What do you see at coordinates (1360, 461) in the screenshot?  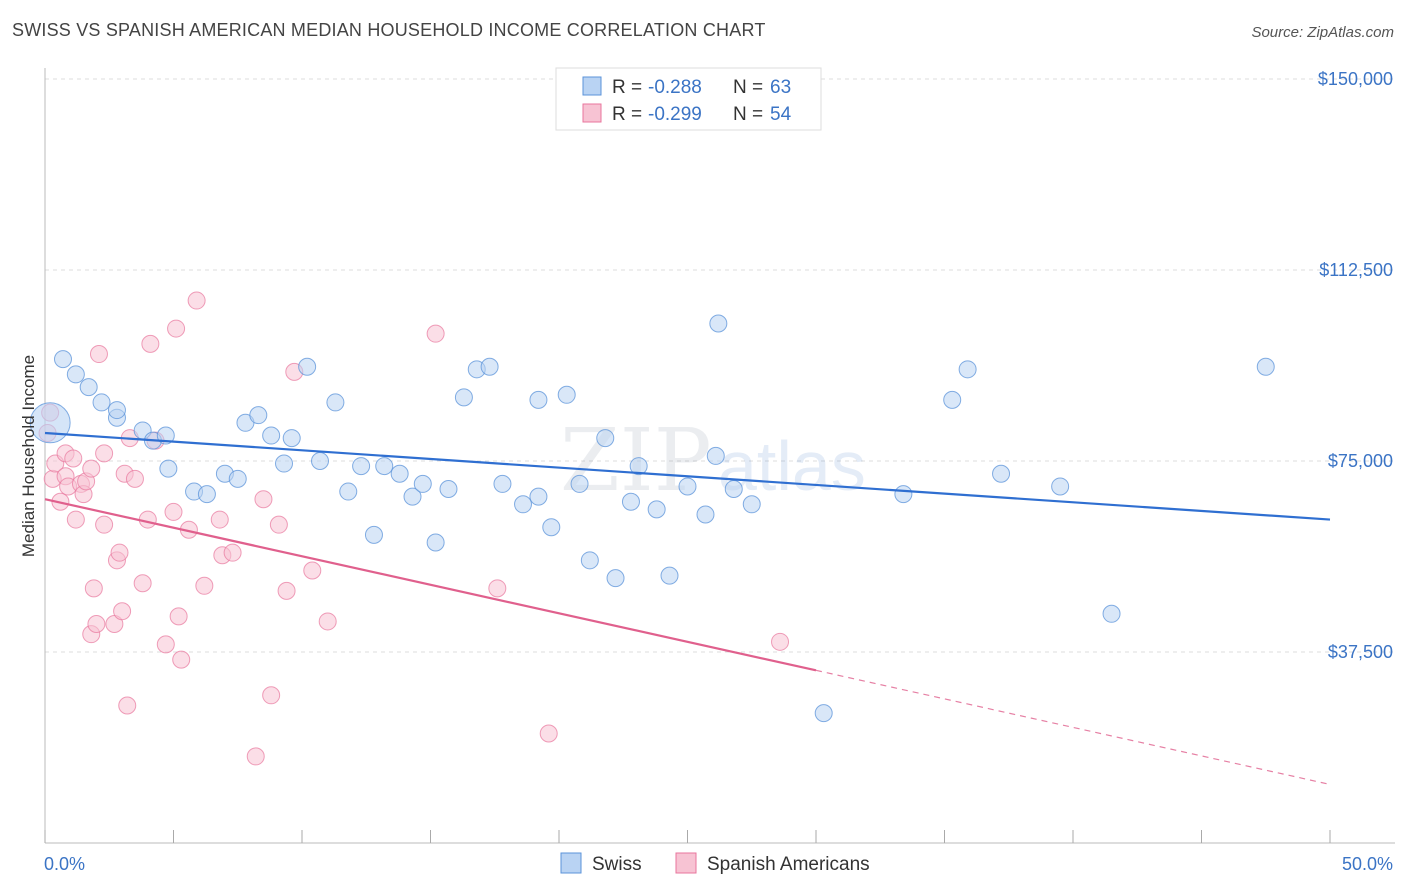 I see `y-tick-label-1: $75,000` at bounding box center [1360, 461].